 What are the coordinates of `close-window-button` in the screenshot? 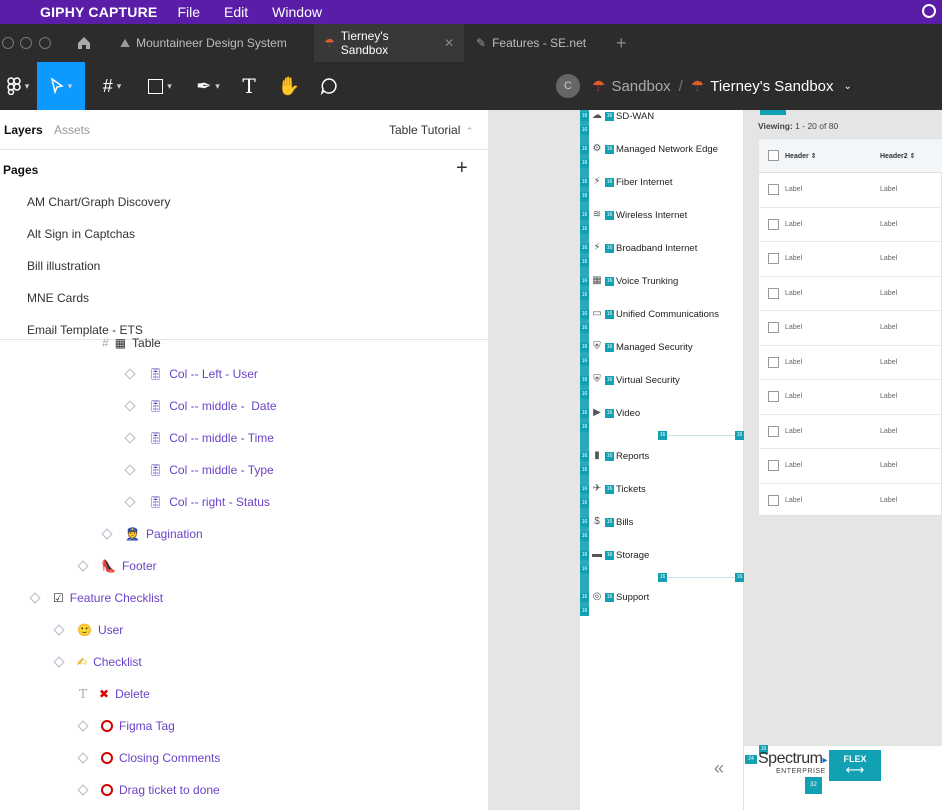 It's located at (8, 43).